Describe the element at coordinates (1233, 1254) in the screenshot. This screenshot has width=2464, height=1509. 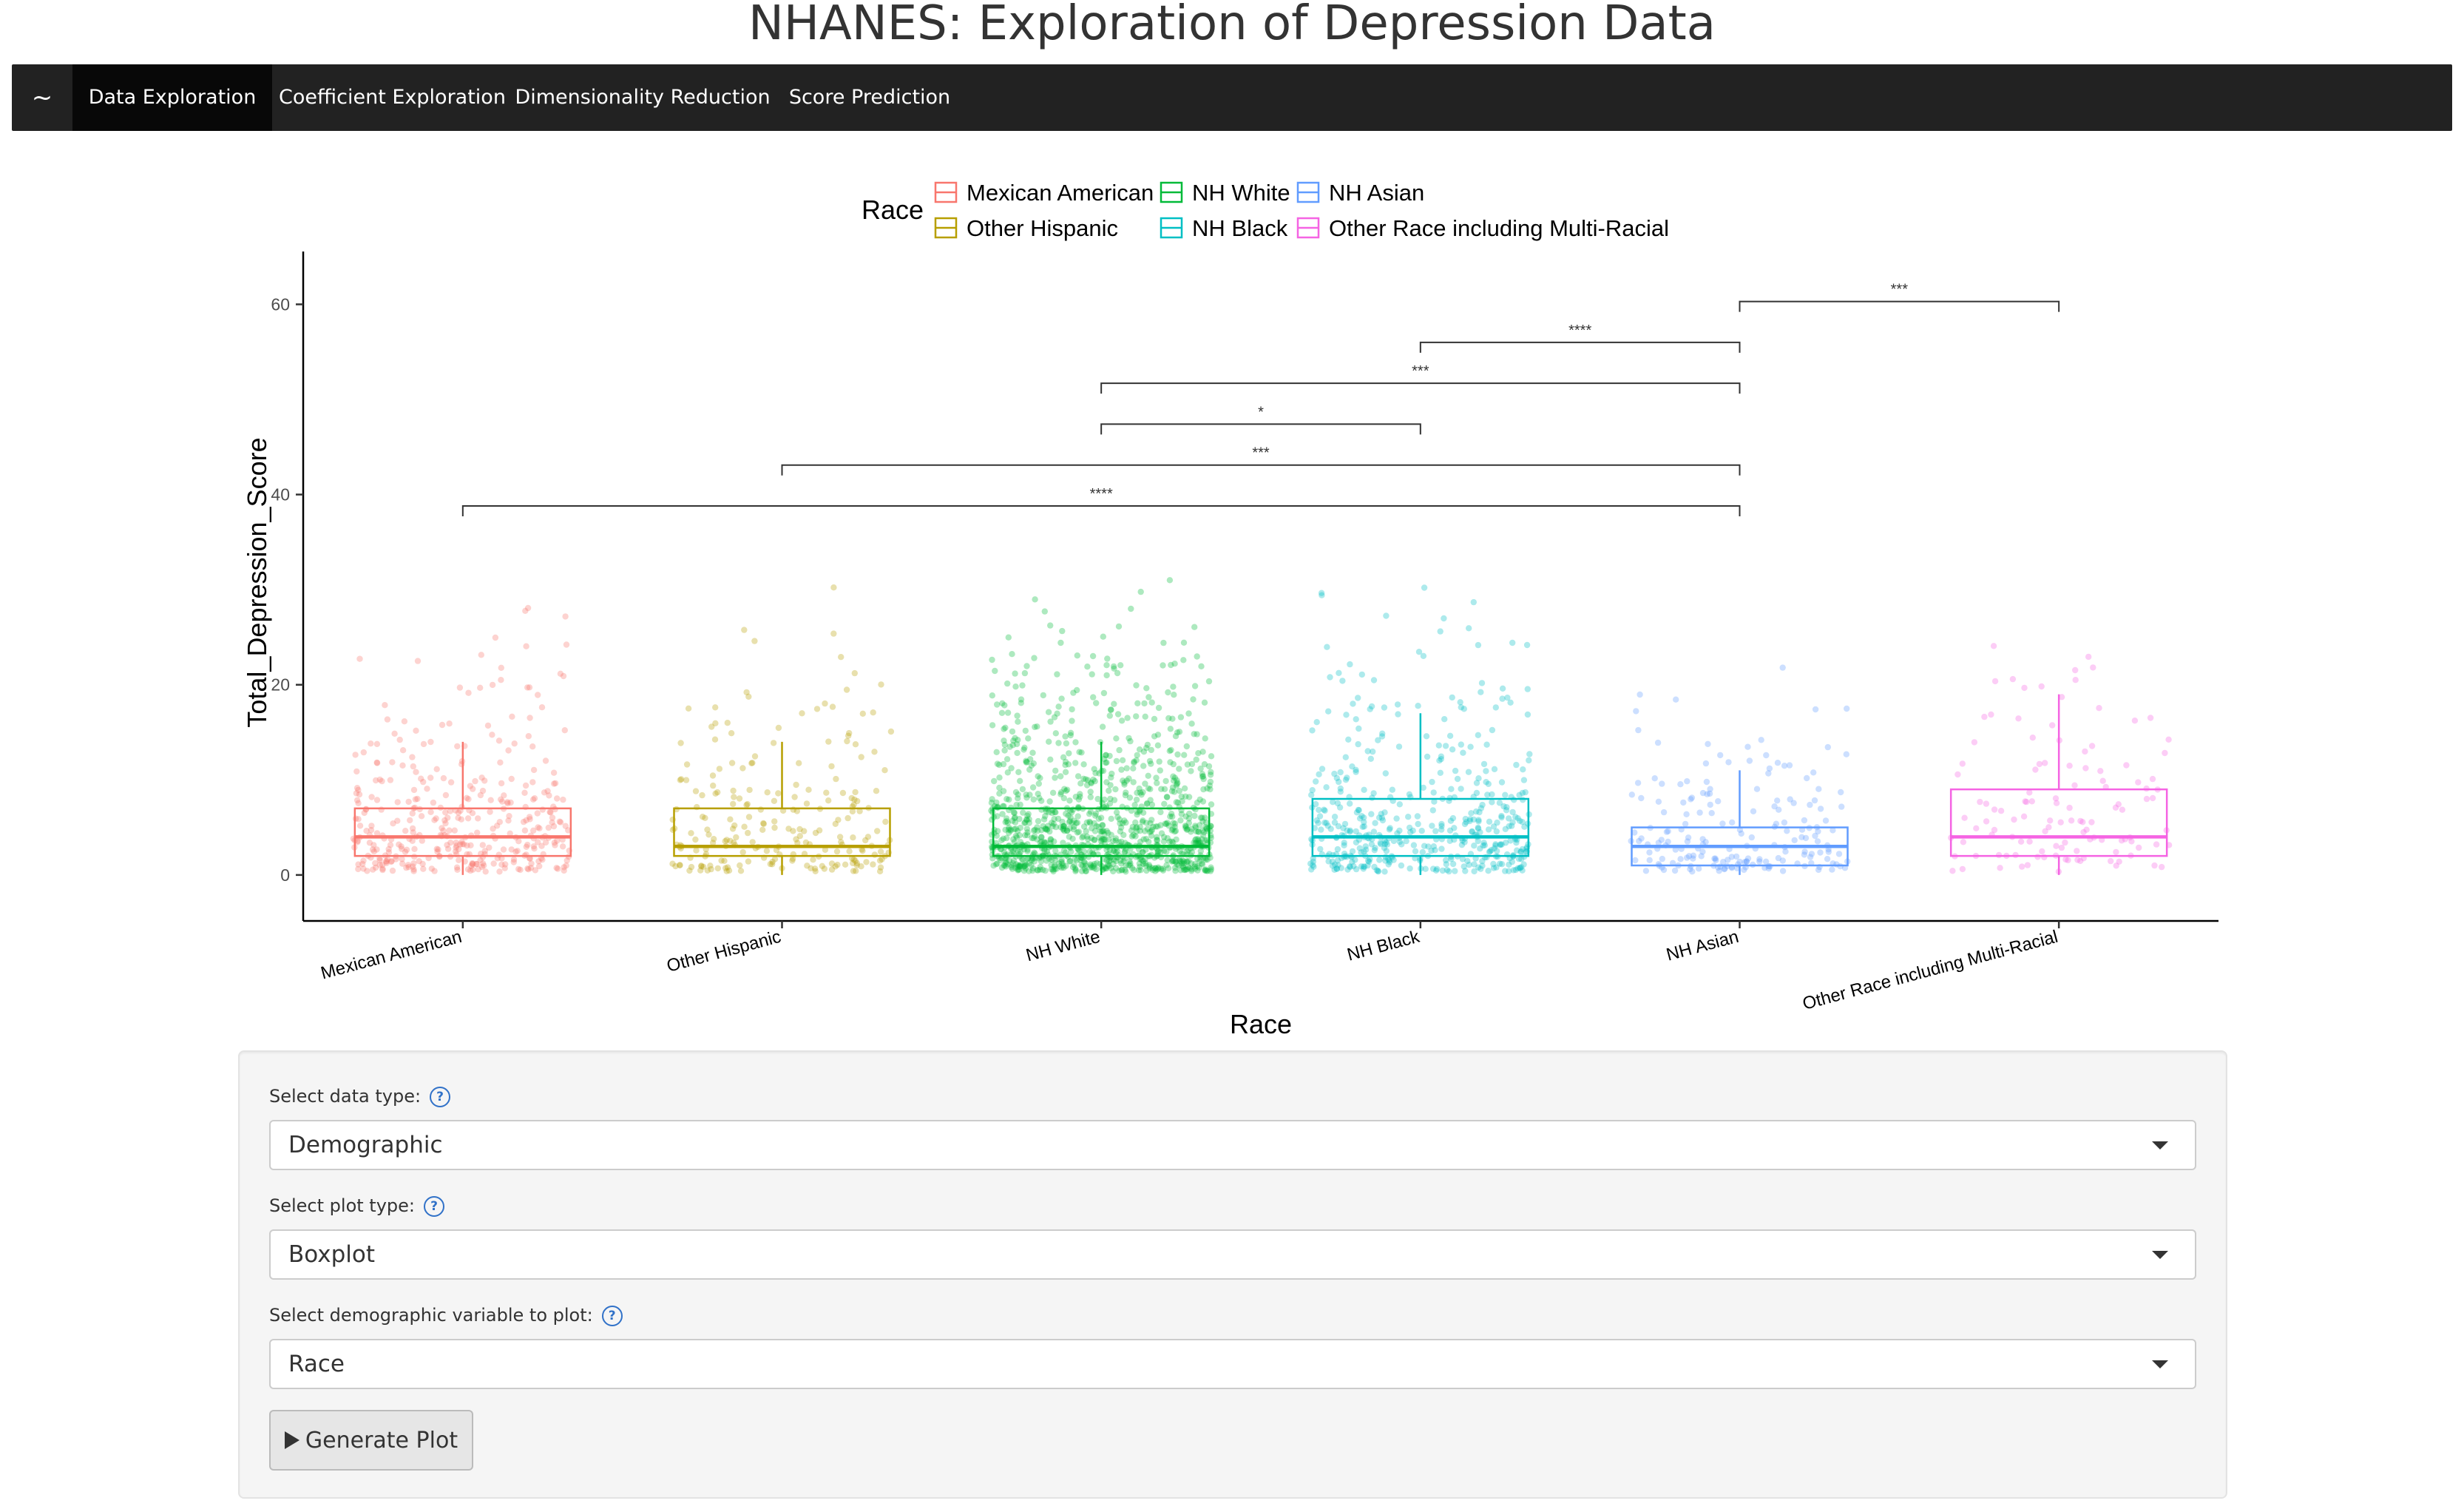
I see `plot-type-select: Boxplot` at that location.